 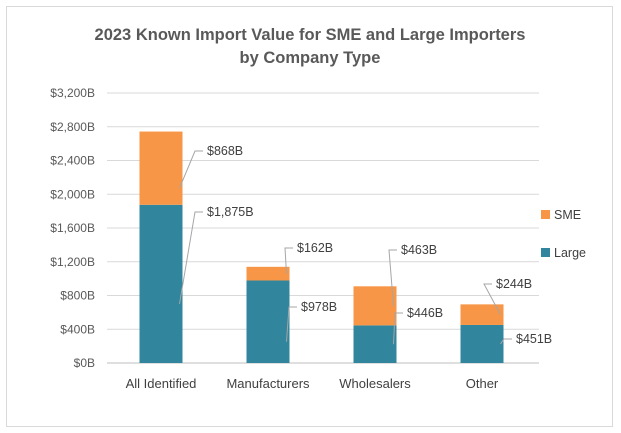 I want to click on y-tick-label: $2,000B, so click(x=72, y=194).